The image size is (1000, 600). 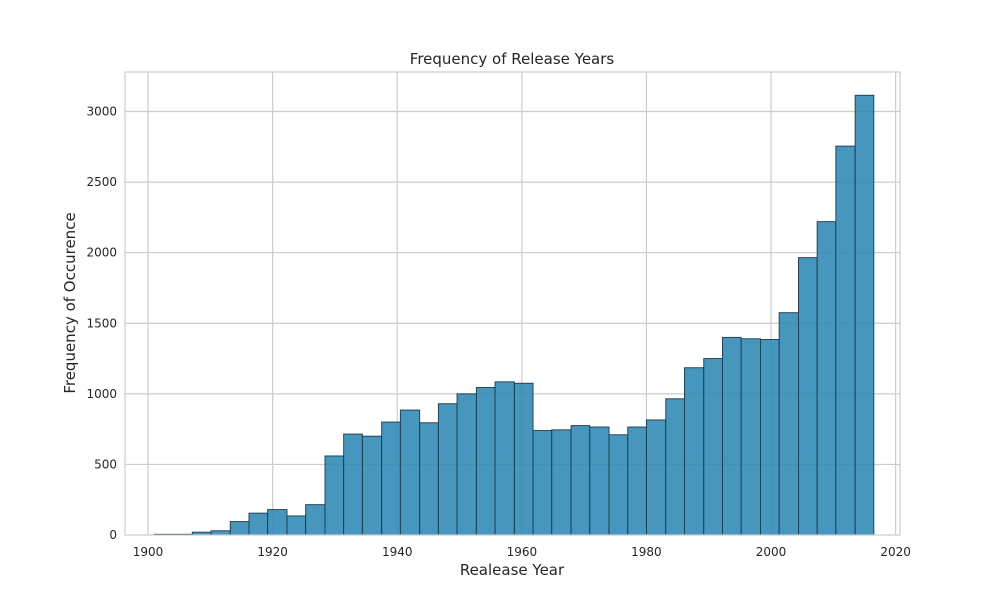 What do you see at coordinates (101, 394) in the screenshot?
I see `y-tick-label: 1000` at bounding box center [101, 394].